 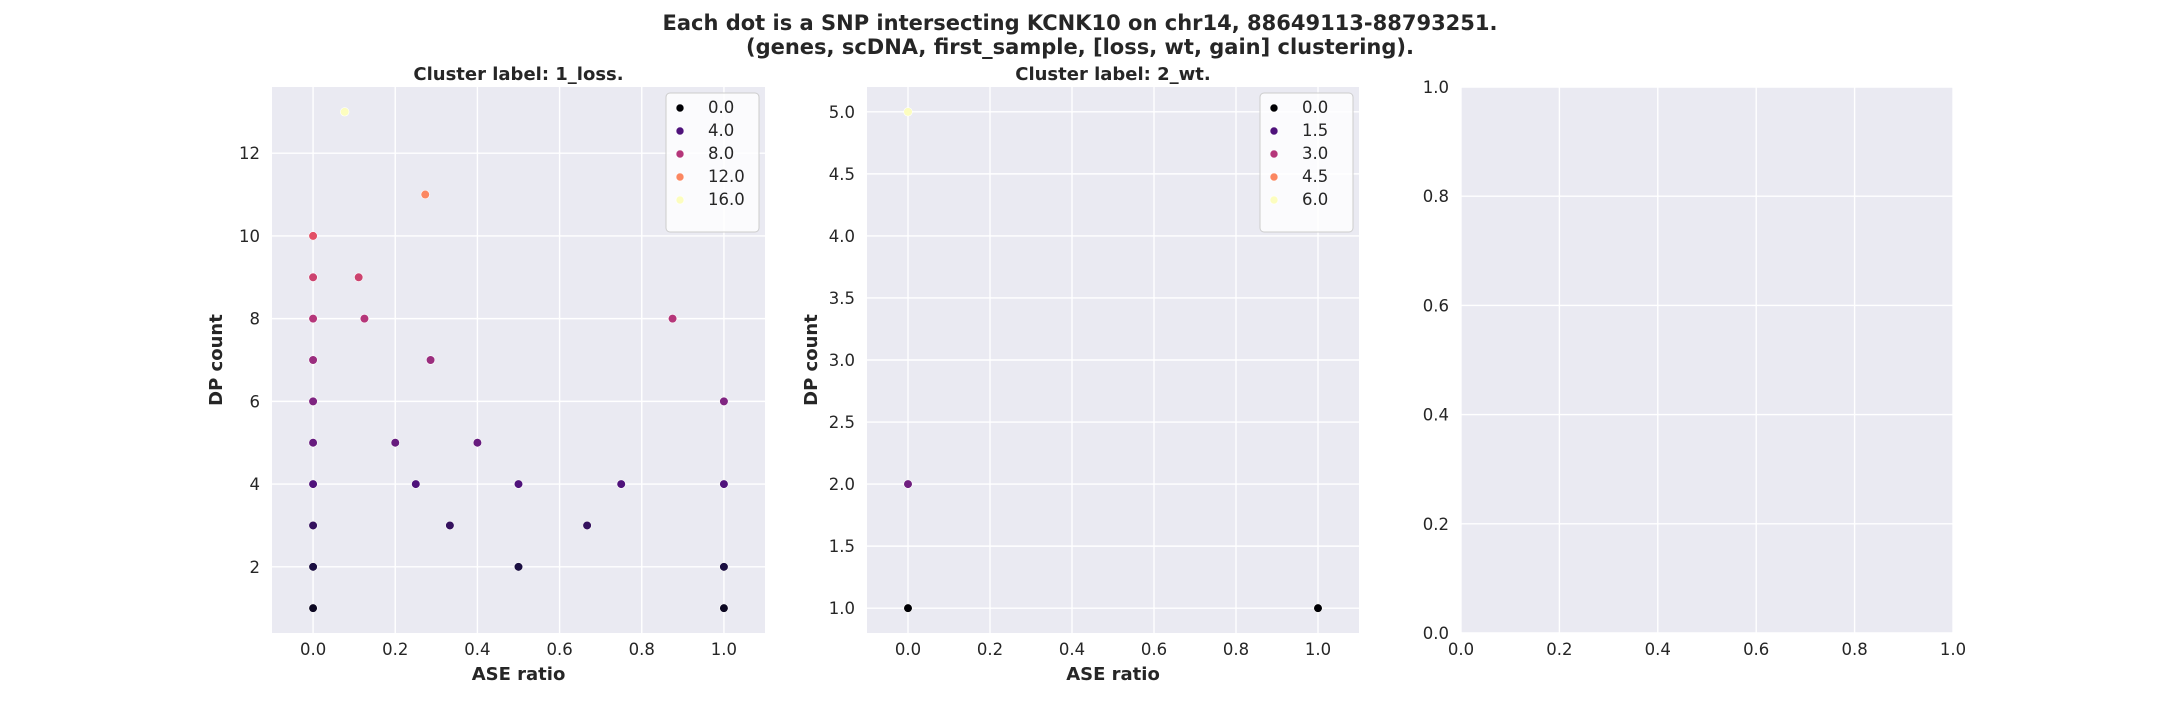 I want to click on y-tick-label: 2, so click(x=255, y=567).